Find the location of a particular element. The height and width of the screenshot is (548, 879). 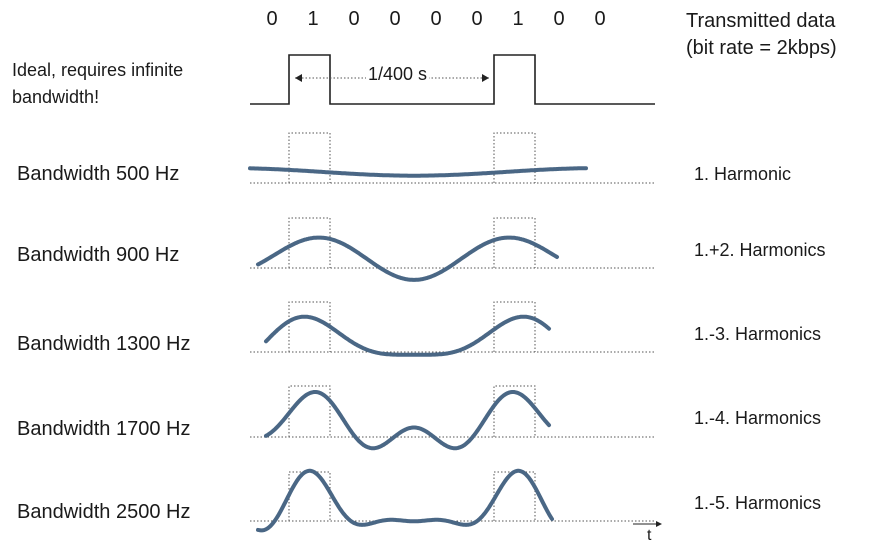

ideal-line: Ideal, requires infinite is located at coordinates (98, 70).